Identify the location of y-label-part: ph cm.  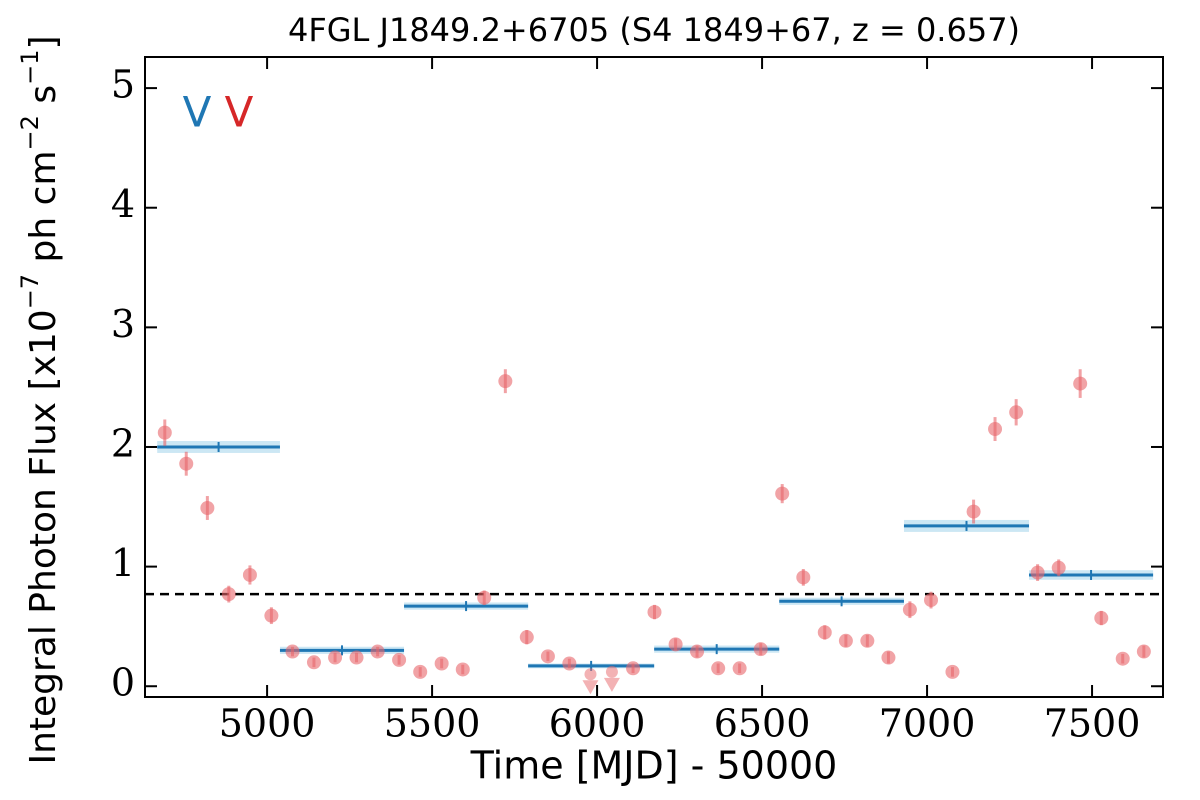
(43, 211).